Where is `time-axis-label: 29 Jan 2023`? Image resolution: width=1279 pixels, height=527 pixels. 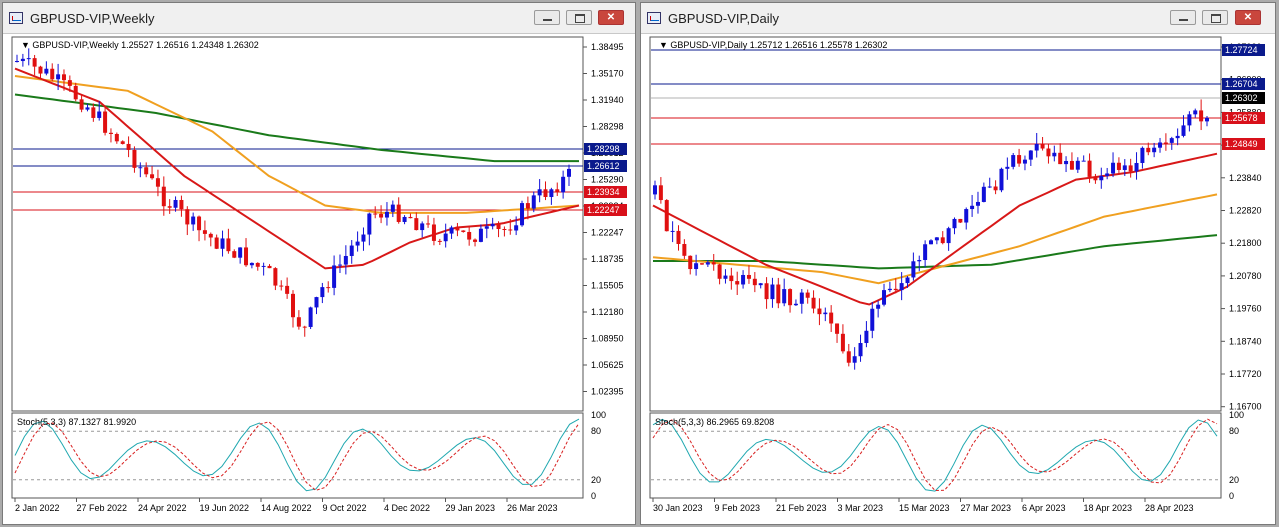 time-axis-label: 29 Jan 2023 is located at coordinates (471, 508).